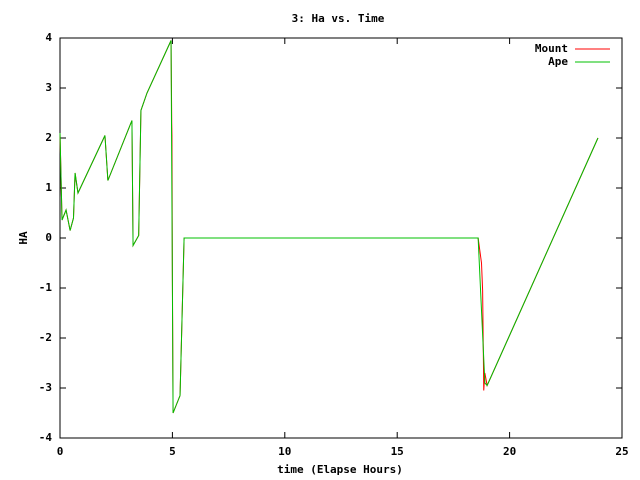  I want to click on x-tick-label: 5, so click(172, 451).